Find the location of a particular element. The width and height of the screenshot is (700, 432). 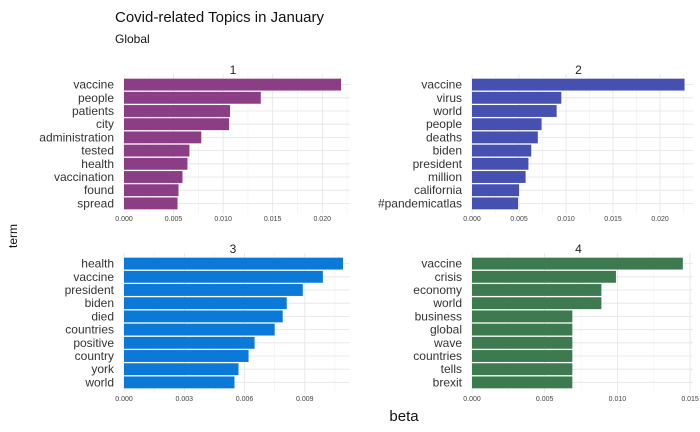

bar-deaths is located at coordinates (505, 137).